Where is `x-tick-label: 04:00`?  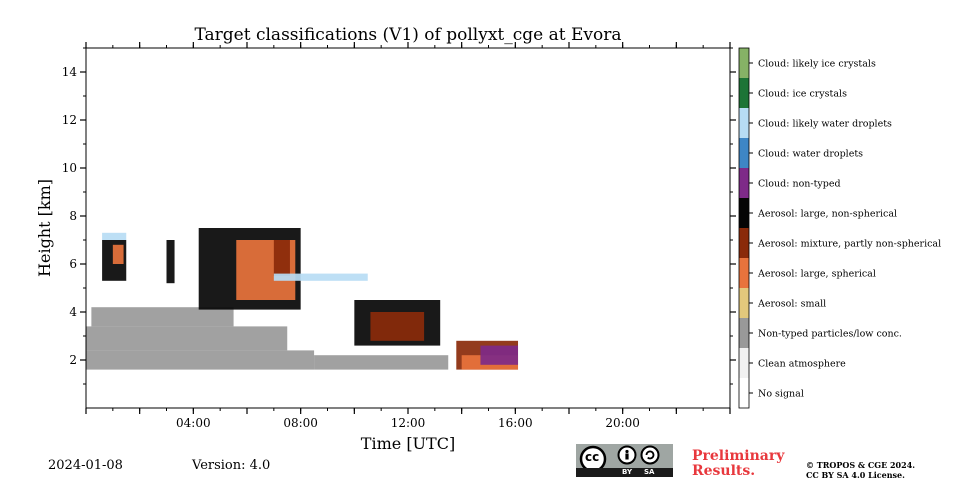 x-tick-label: 04:00 is located at coordinates (193, 423).